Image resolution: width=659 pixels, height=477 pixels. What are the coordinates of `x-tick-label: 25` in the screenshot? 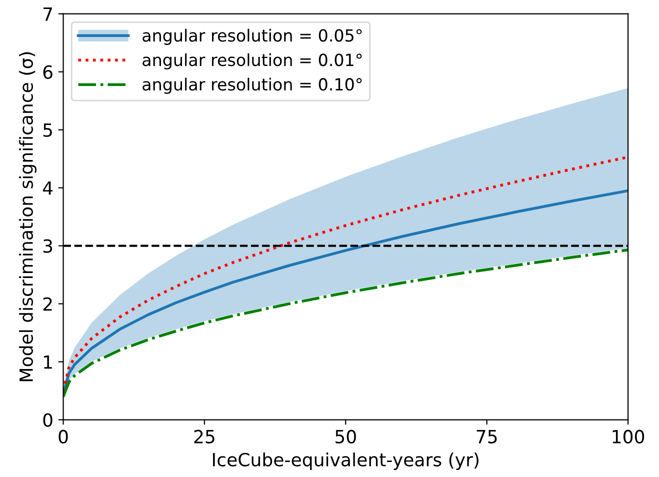 It's located at (204, 437).